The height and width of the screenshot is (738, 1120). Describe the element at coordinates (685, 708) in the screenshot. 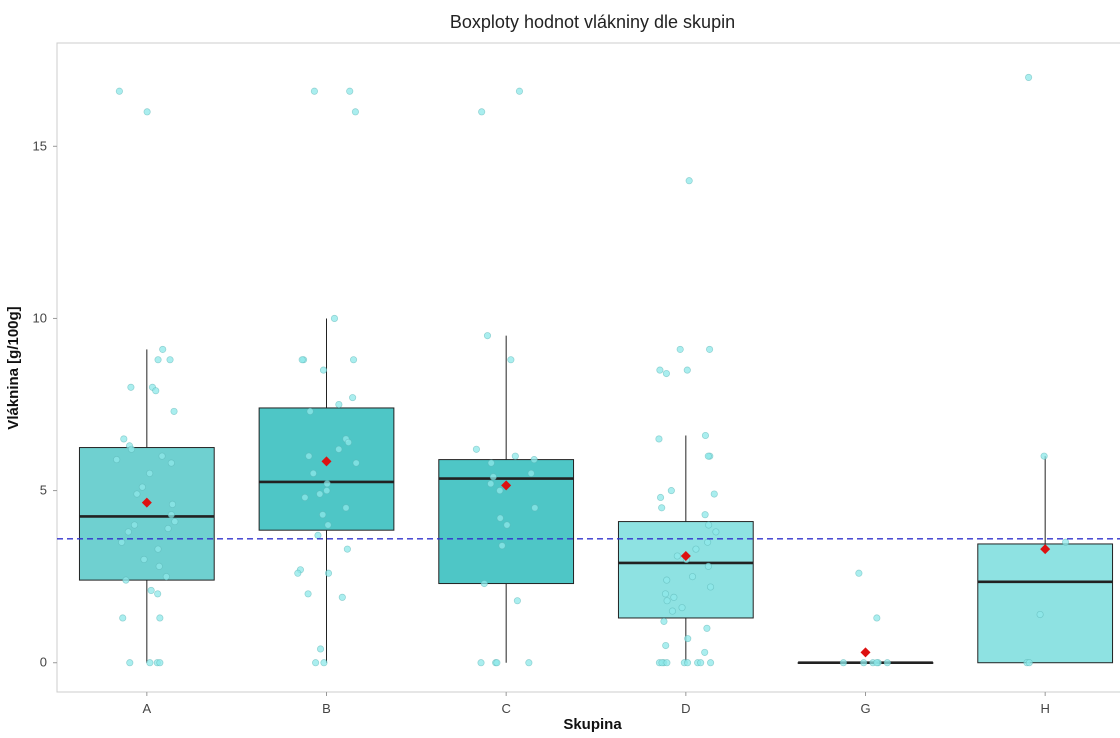

I see `x-tick-label: D` at that location.